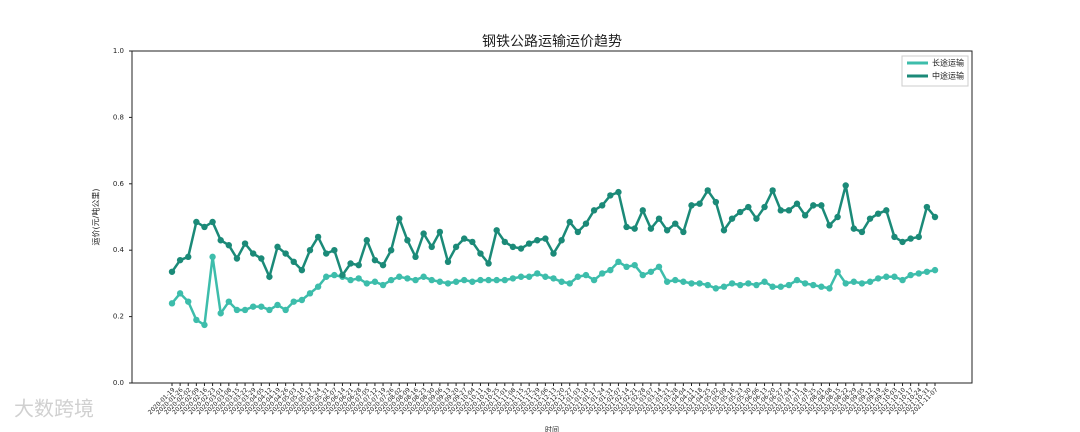 The image size is (1080, 432). Describe the element at coordinates (54, 409) in the screenshot. I see `watermark: 大数跨境` at that location.